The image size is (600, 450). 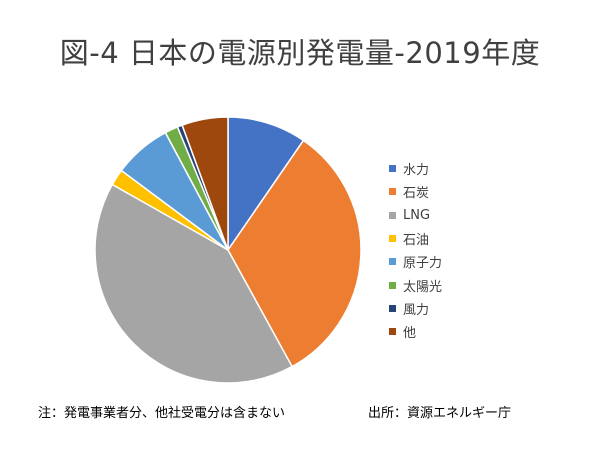 I want to click on source-credit: 出所：資源エネルギー庁, so click(x=440, y=413).